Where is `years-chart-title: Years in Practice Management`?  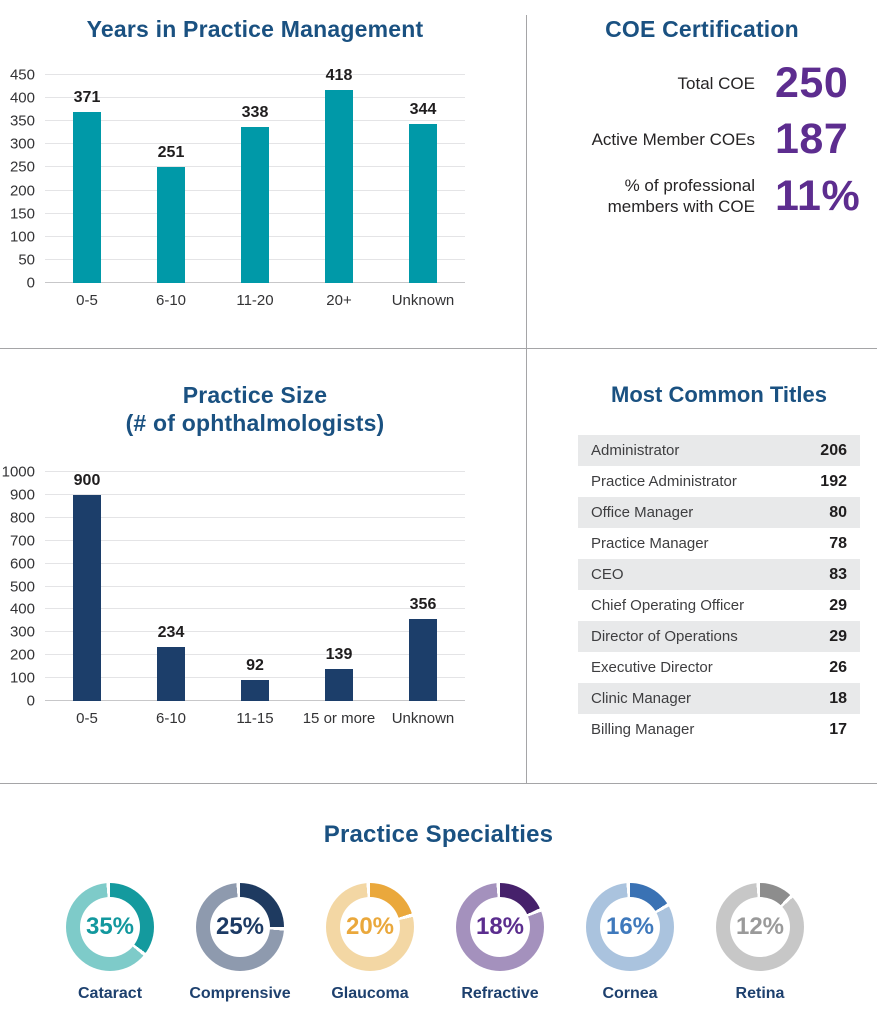 years-chart-title: Years in Practice Management is located at coordinates (255, 29).